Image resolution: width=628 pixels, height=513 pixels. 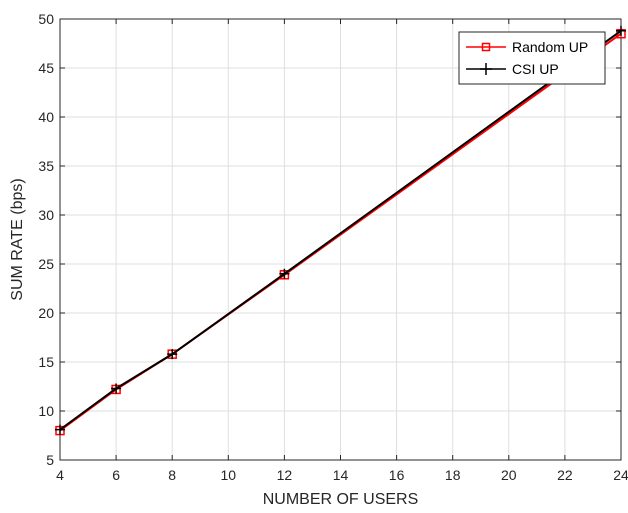 What do you see at coordinates (285, 475) in the screenshot?
I see `x-tick-label: 12` at bounding box center [285, 475].